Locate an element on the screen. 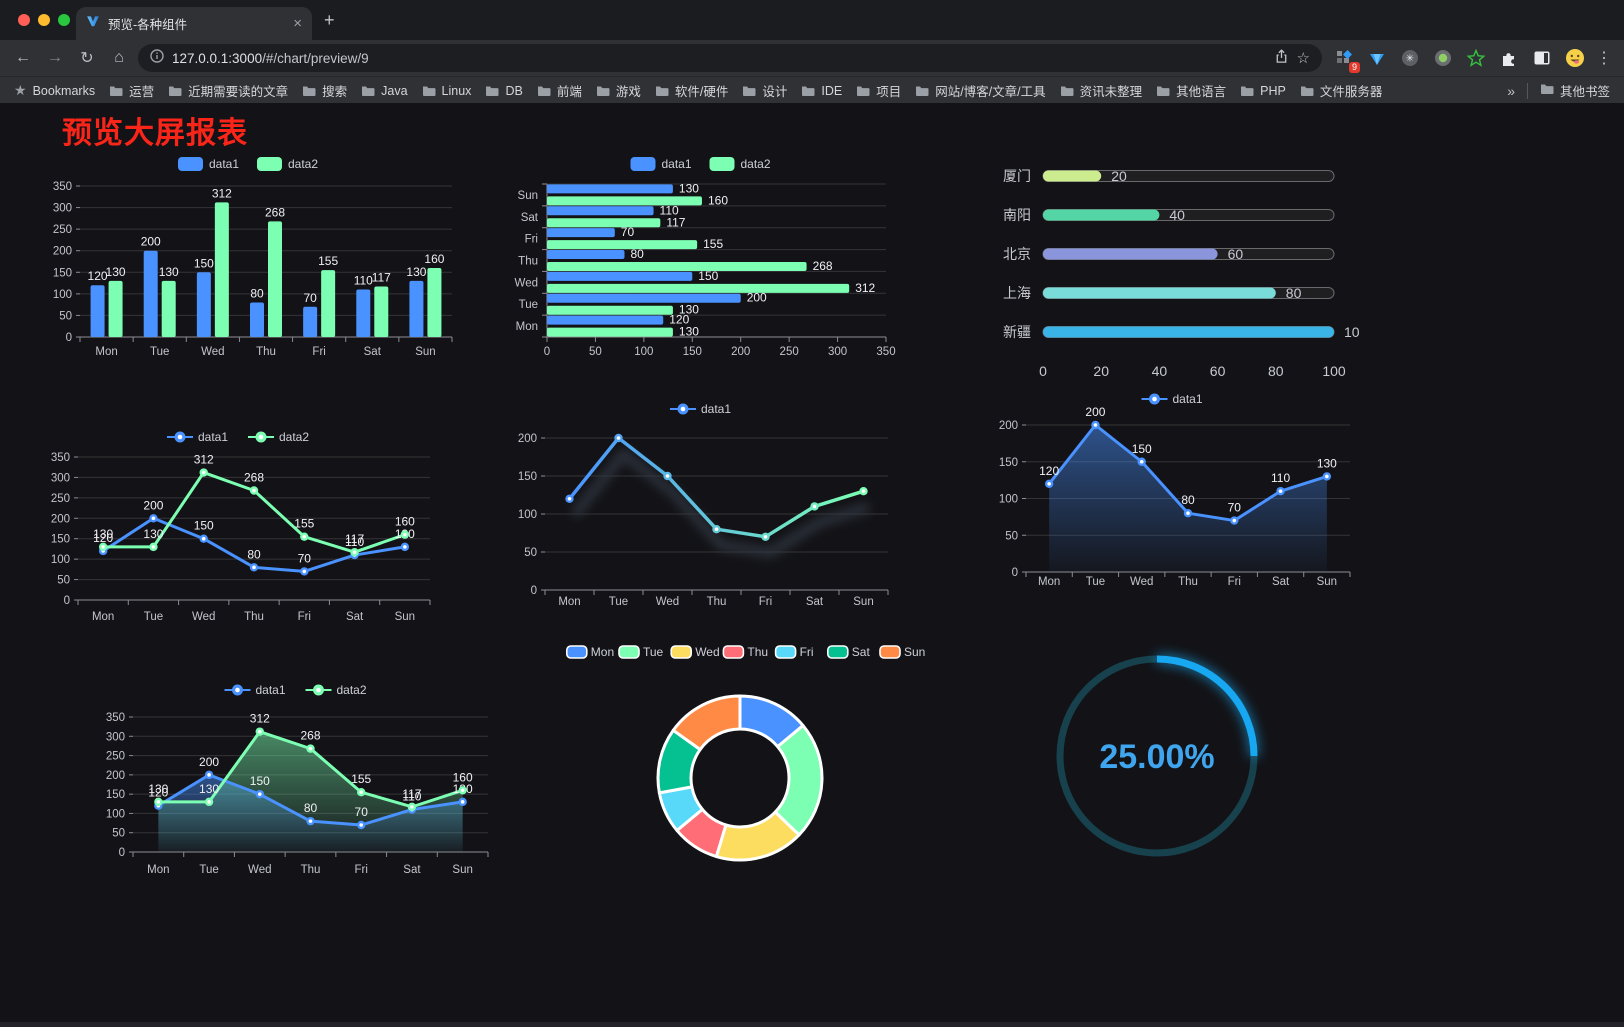  bookmark-folder: 软件/硬件 is located at coordinates (691, 90).